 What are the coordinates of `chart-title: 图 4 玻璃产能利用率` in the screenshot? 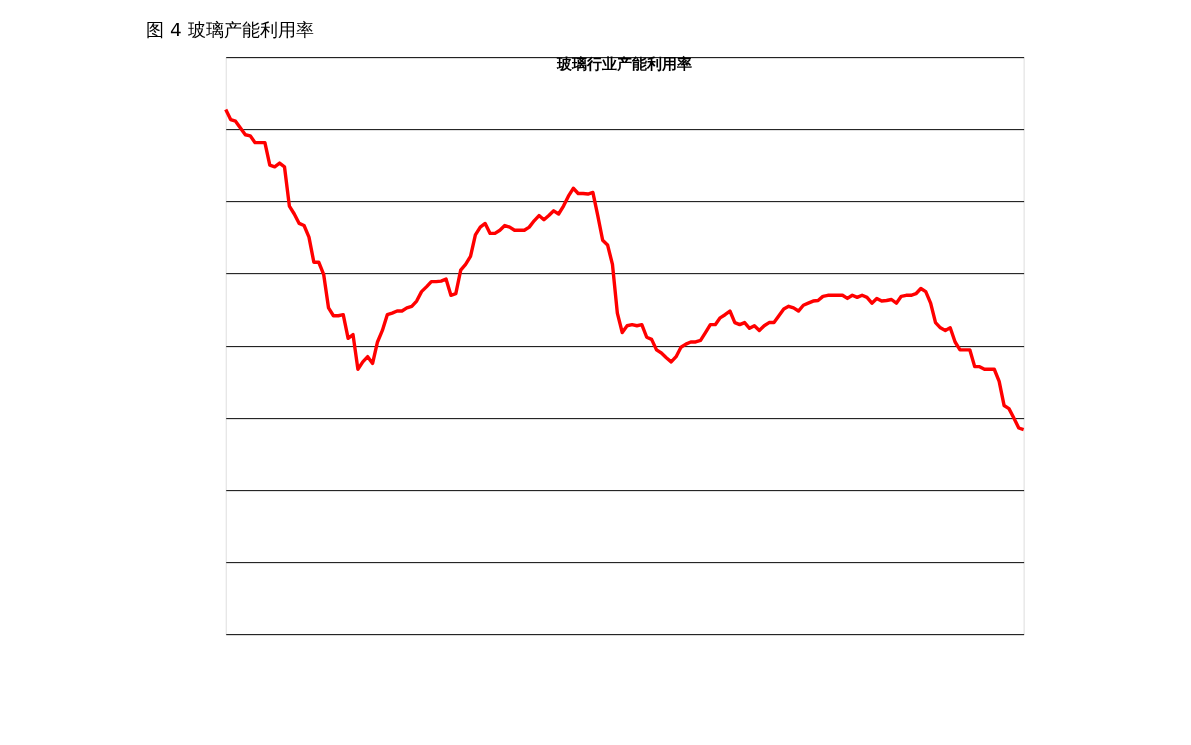 It's located at (230, 29).